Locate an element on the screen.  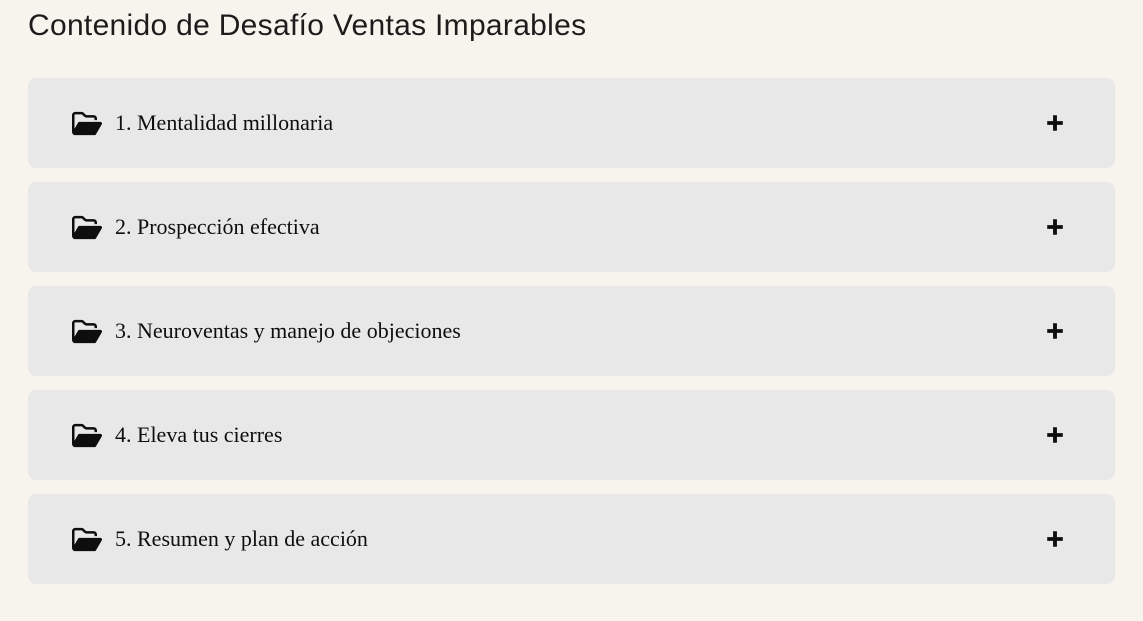
accordion-section-row: 4. Eleva tus cierres is located at coordinates (571, 435).